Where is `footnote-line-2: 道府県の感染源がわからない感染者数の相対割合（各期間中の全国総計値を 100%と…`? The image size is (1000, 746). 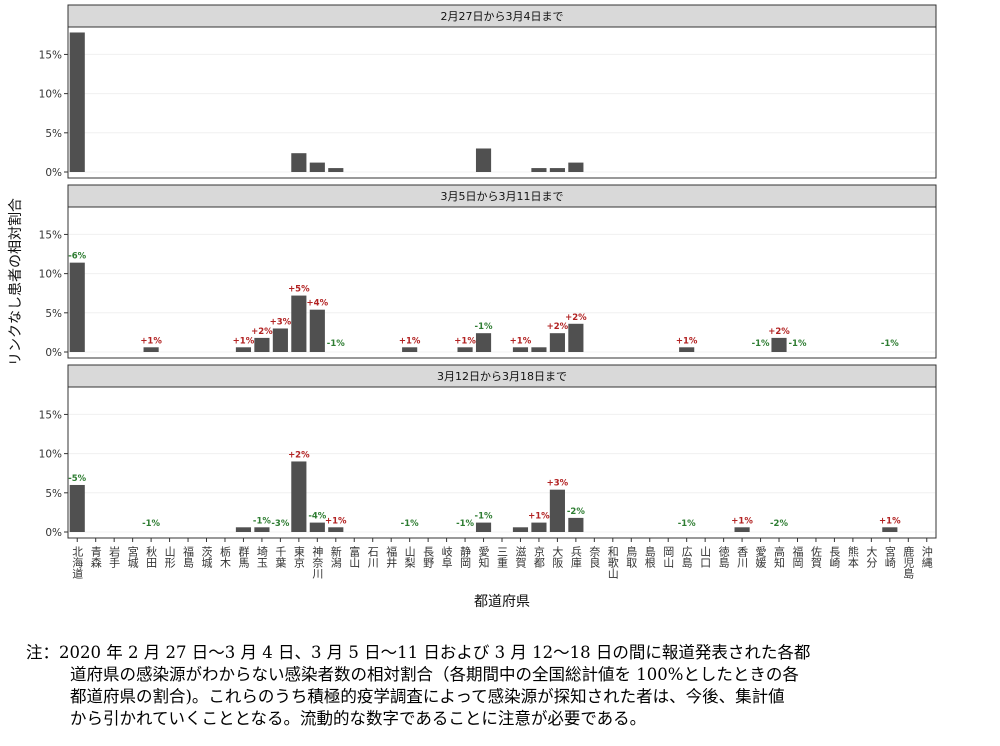
footnote-line-2: 道府県の感染源がわからない感染者数の相対割合（各期間中の全国総計値を 100%と… is located at coordinates (434, 674).